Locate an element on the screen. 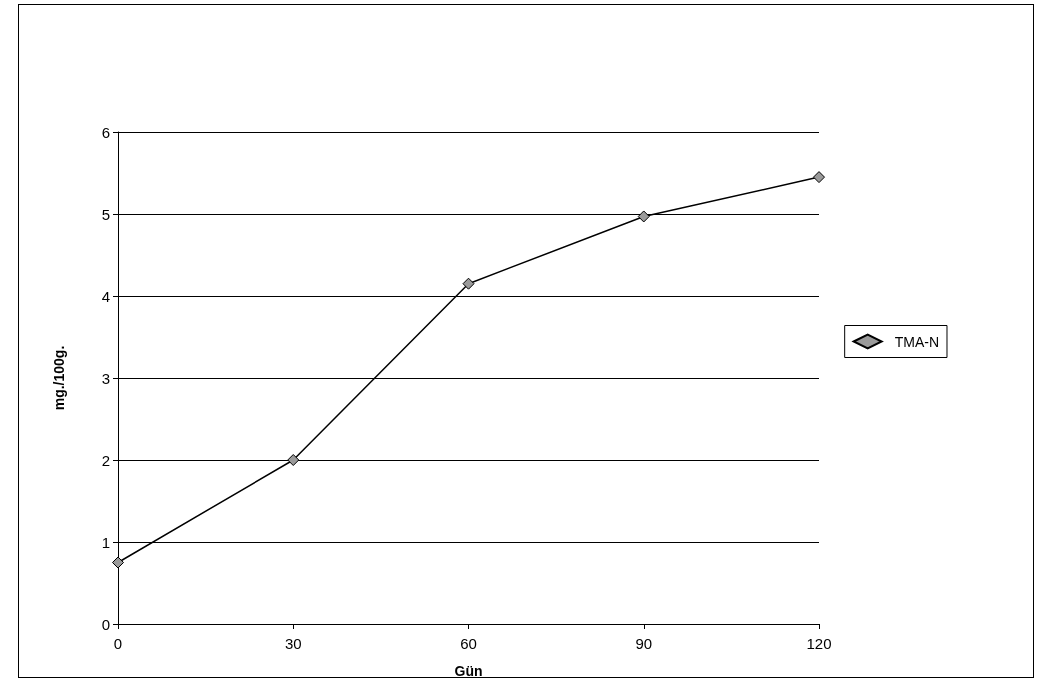 The width and height of the screenshot is (1047, 683). y-tick-label: 6 is located at coordinates (105, 132).